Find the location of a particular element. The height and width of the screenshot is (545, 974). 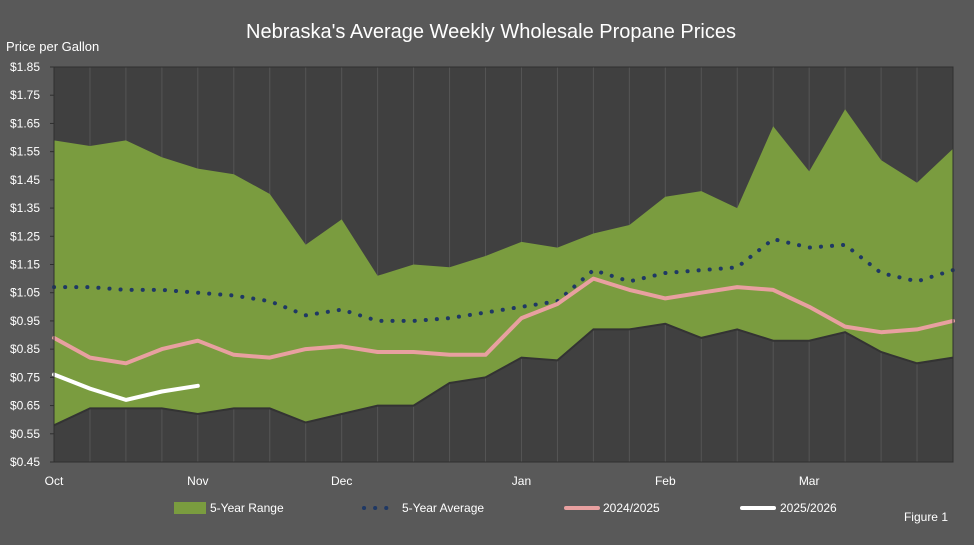

y-tick-label: $0.95 is located at coordinates (25, 321).